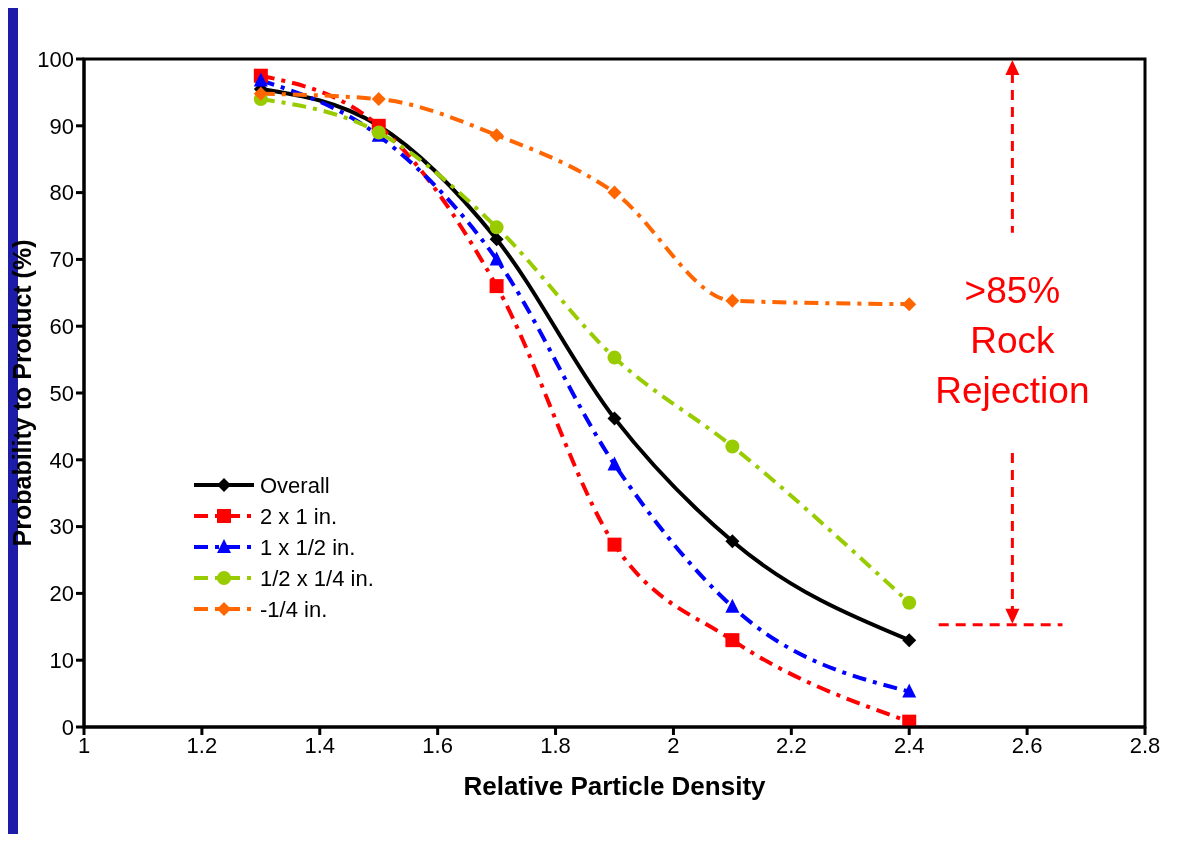  What do you see at coordinates (61, 661) in the screenshot?
I see `y-tick-label: 10` at bounding box center [61, 661].